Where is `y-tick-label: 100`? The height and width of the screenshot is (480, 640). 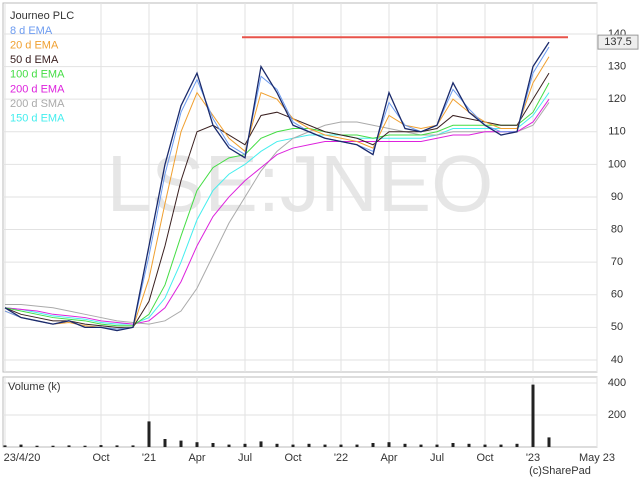
y-tick-label: 100 is located at coordinates (617, 164).